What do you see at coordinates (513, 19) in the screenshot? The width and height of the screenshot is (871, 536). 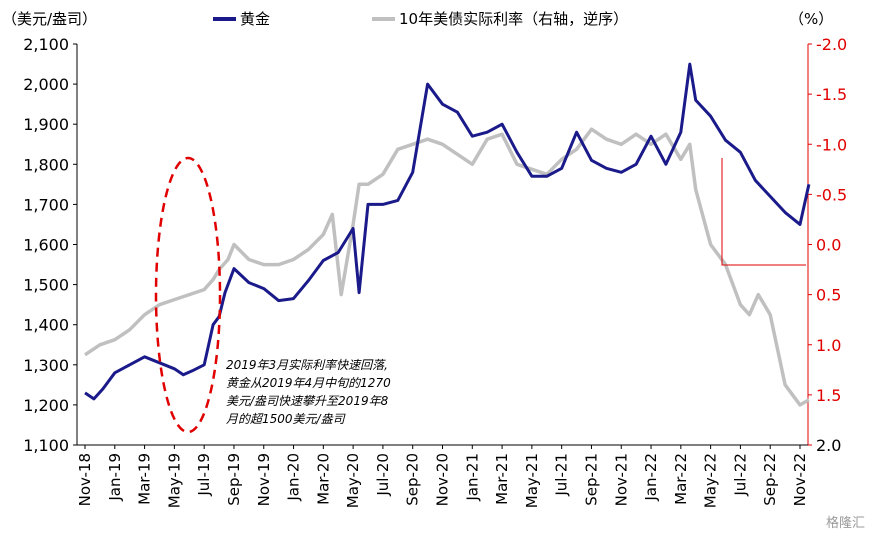 I see `legend-rate-label: 10年美债实际利率（右轴，逆序）` at bounding box center [513, 19].